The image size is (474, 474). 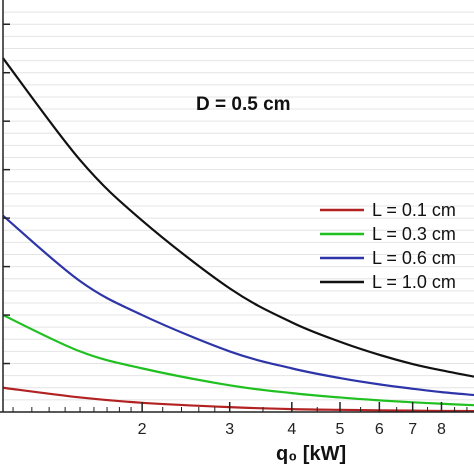 What do you see at coordinates (291, 429) in the screenshot?
I see `x-tick-label: 4` at bounding box center [291, 429].